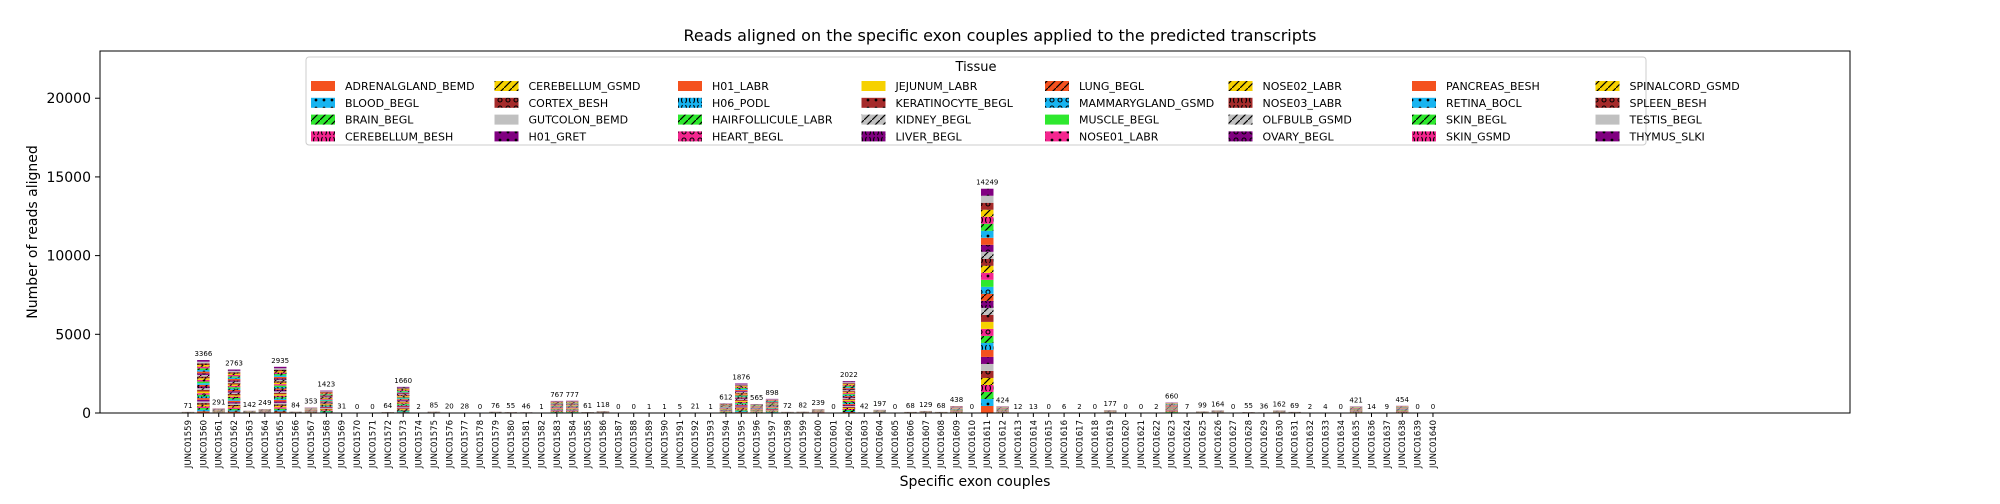  Describe the element at coordinates (189, 444) in the screenshot. I see `x-tick-label: JUNC01559` at that location.